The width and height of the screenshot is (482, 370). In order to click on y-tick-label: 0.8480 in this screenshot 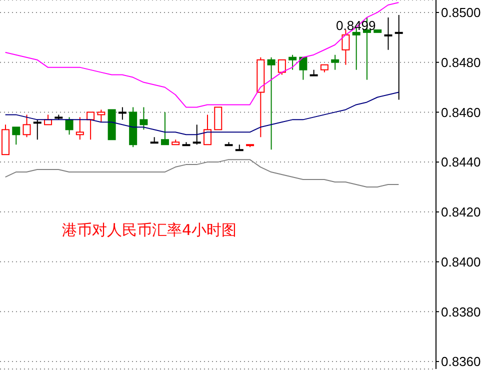, I will do `click(461, 62)`.